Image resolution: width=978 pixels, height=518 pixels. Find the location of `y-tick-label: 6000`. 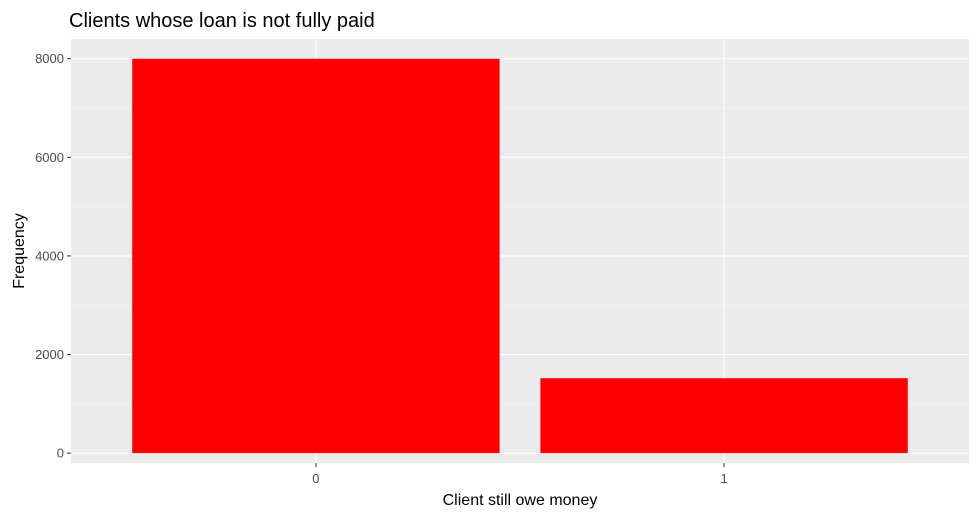

y-tick-label: 6000 is located at coordinates (49, 157).